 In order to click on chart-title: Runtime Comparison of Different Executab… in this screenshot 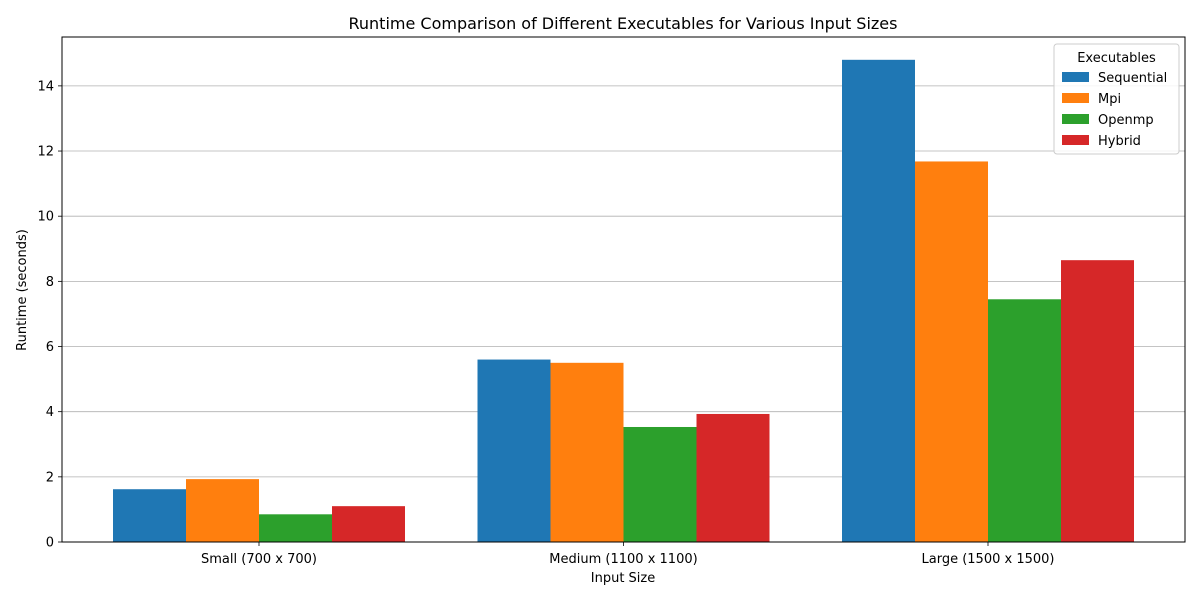, I will do `click(623, 23)`.